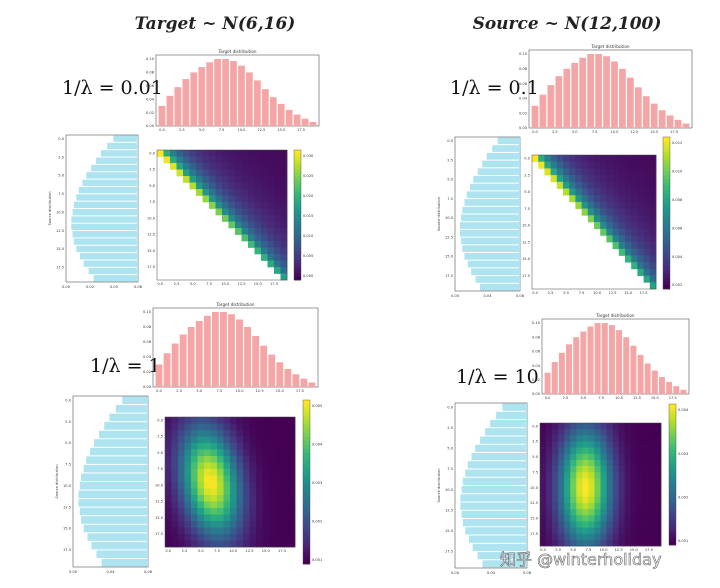 The width and height of the screenshot is (720, 588). What do you see at coordinates (160, 420) in the screenshot?
I see `heatmap-ytick: 0.0` at bounding box center [160, 420].